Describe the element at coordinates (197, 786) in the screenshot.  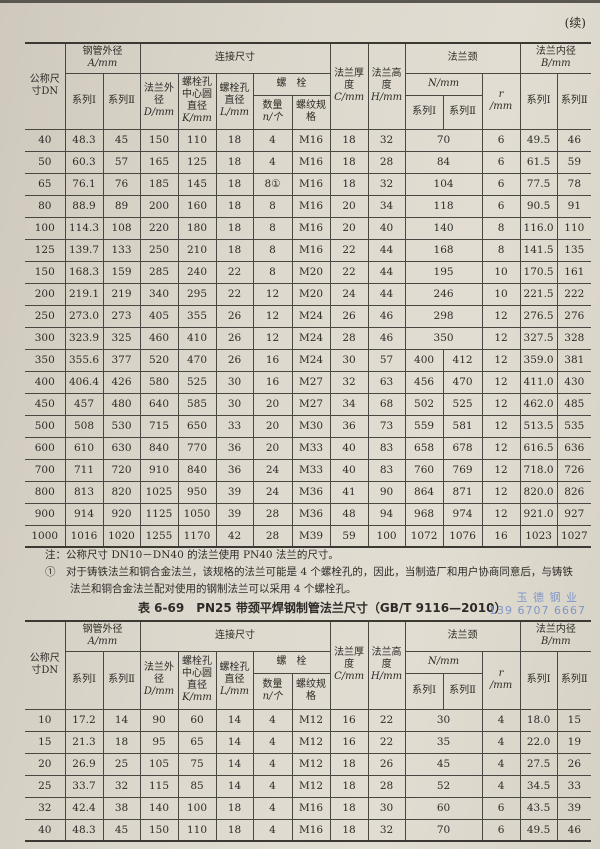
I see `cell-bolt-circle: 85` at that location.